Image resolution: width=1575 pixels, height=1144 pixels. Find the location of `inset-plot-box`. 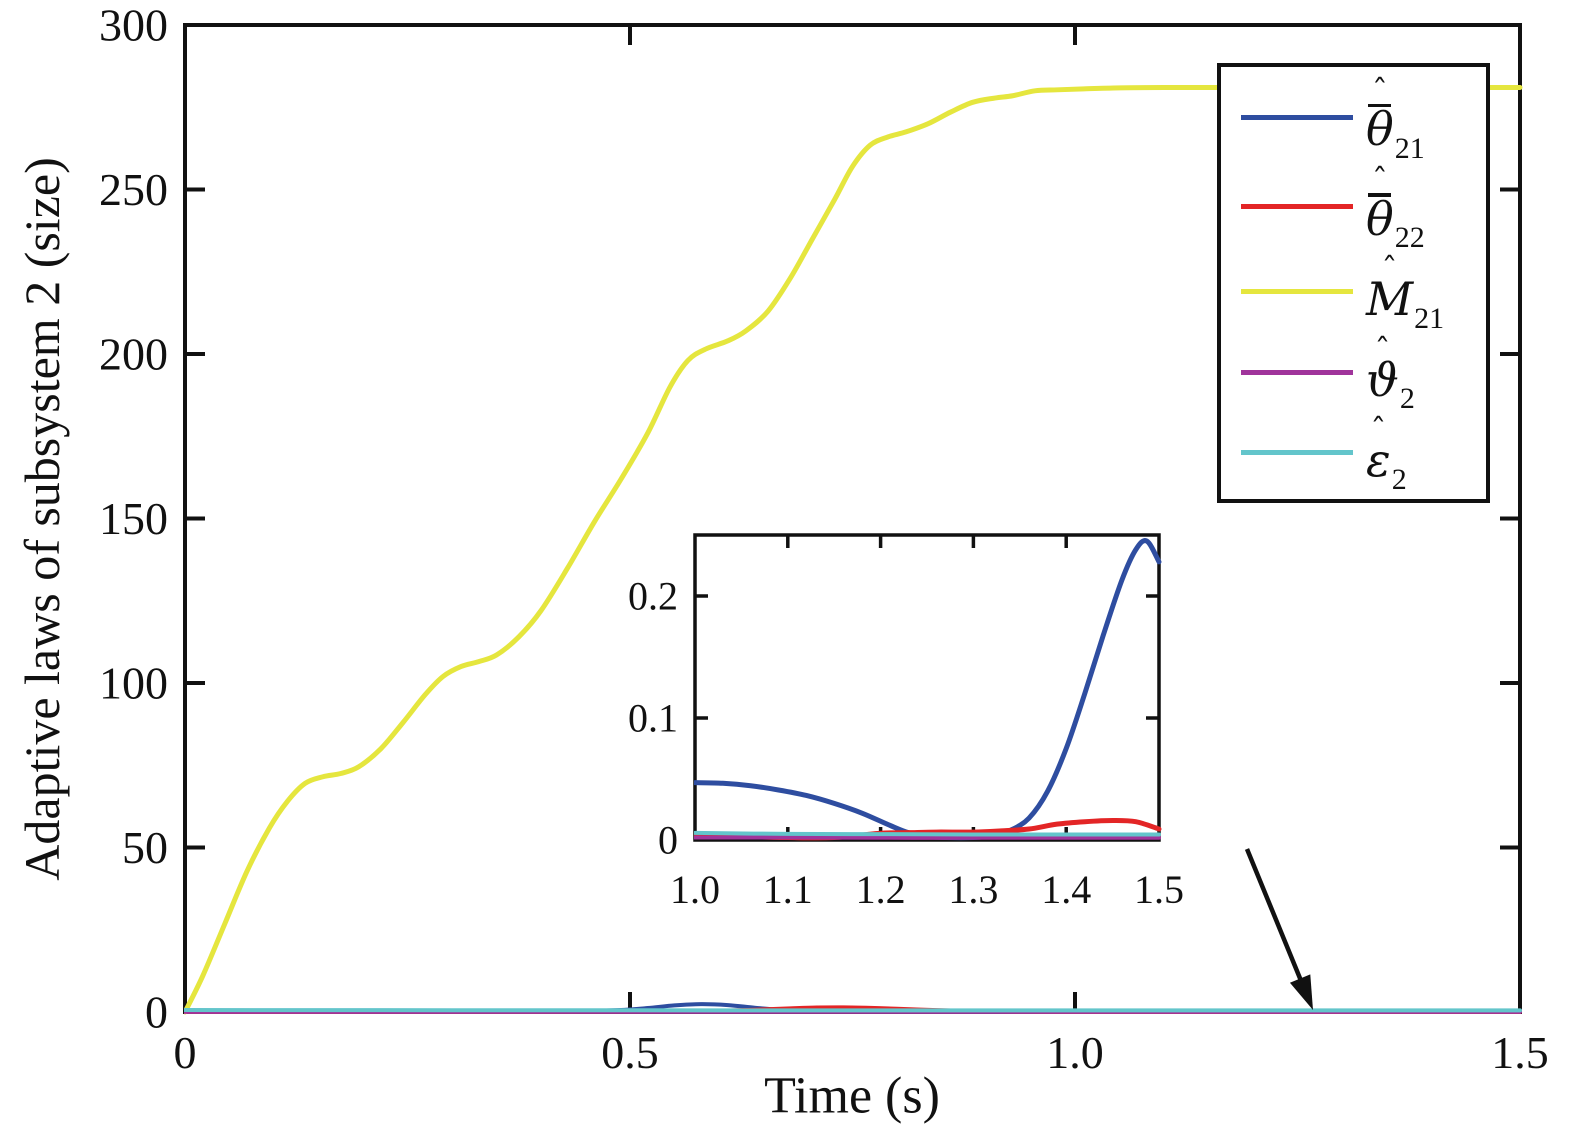

inset-plot-box is located at coordinates (927, 687).